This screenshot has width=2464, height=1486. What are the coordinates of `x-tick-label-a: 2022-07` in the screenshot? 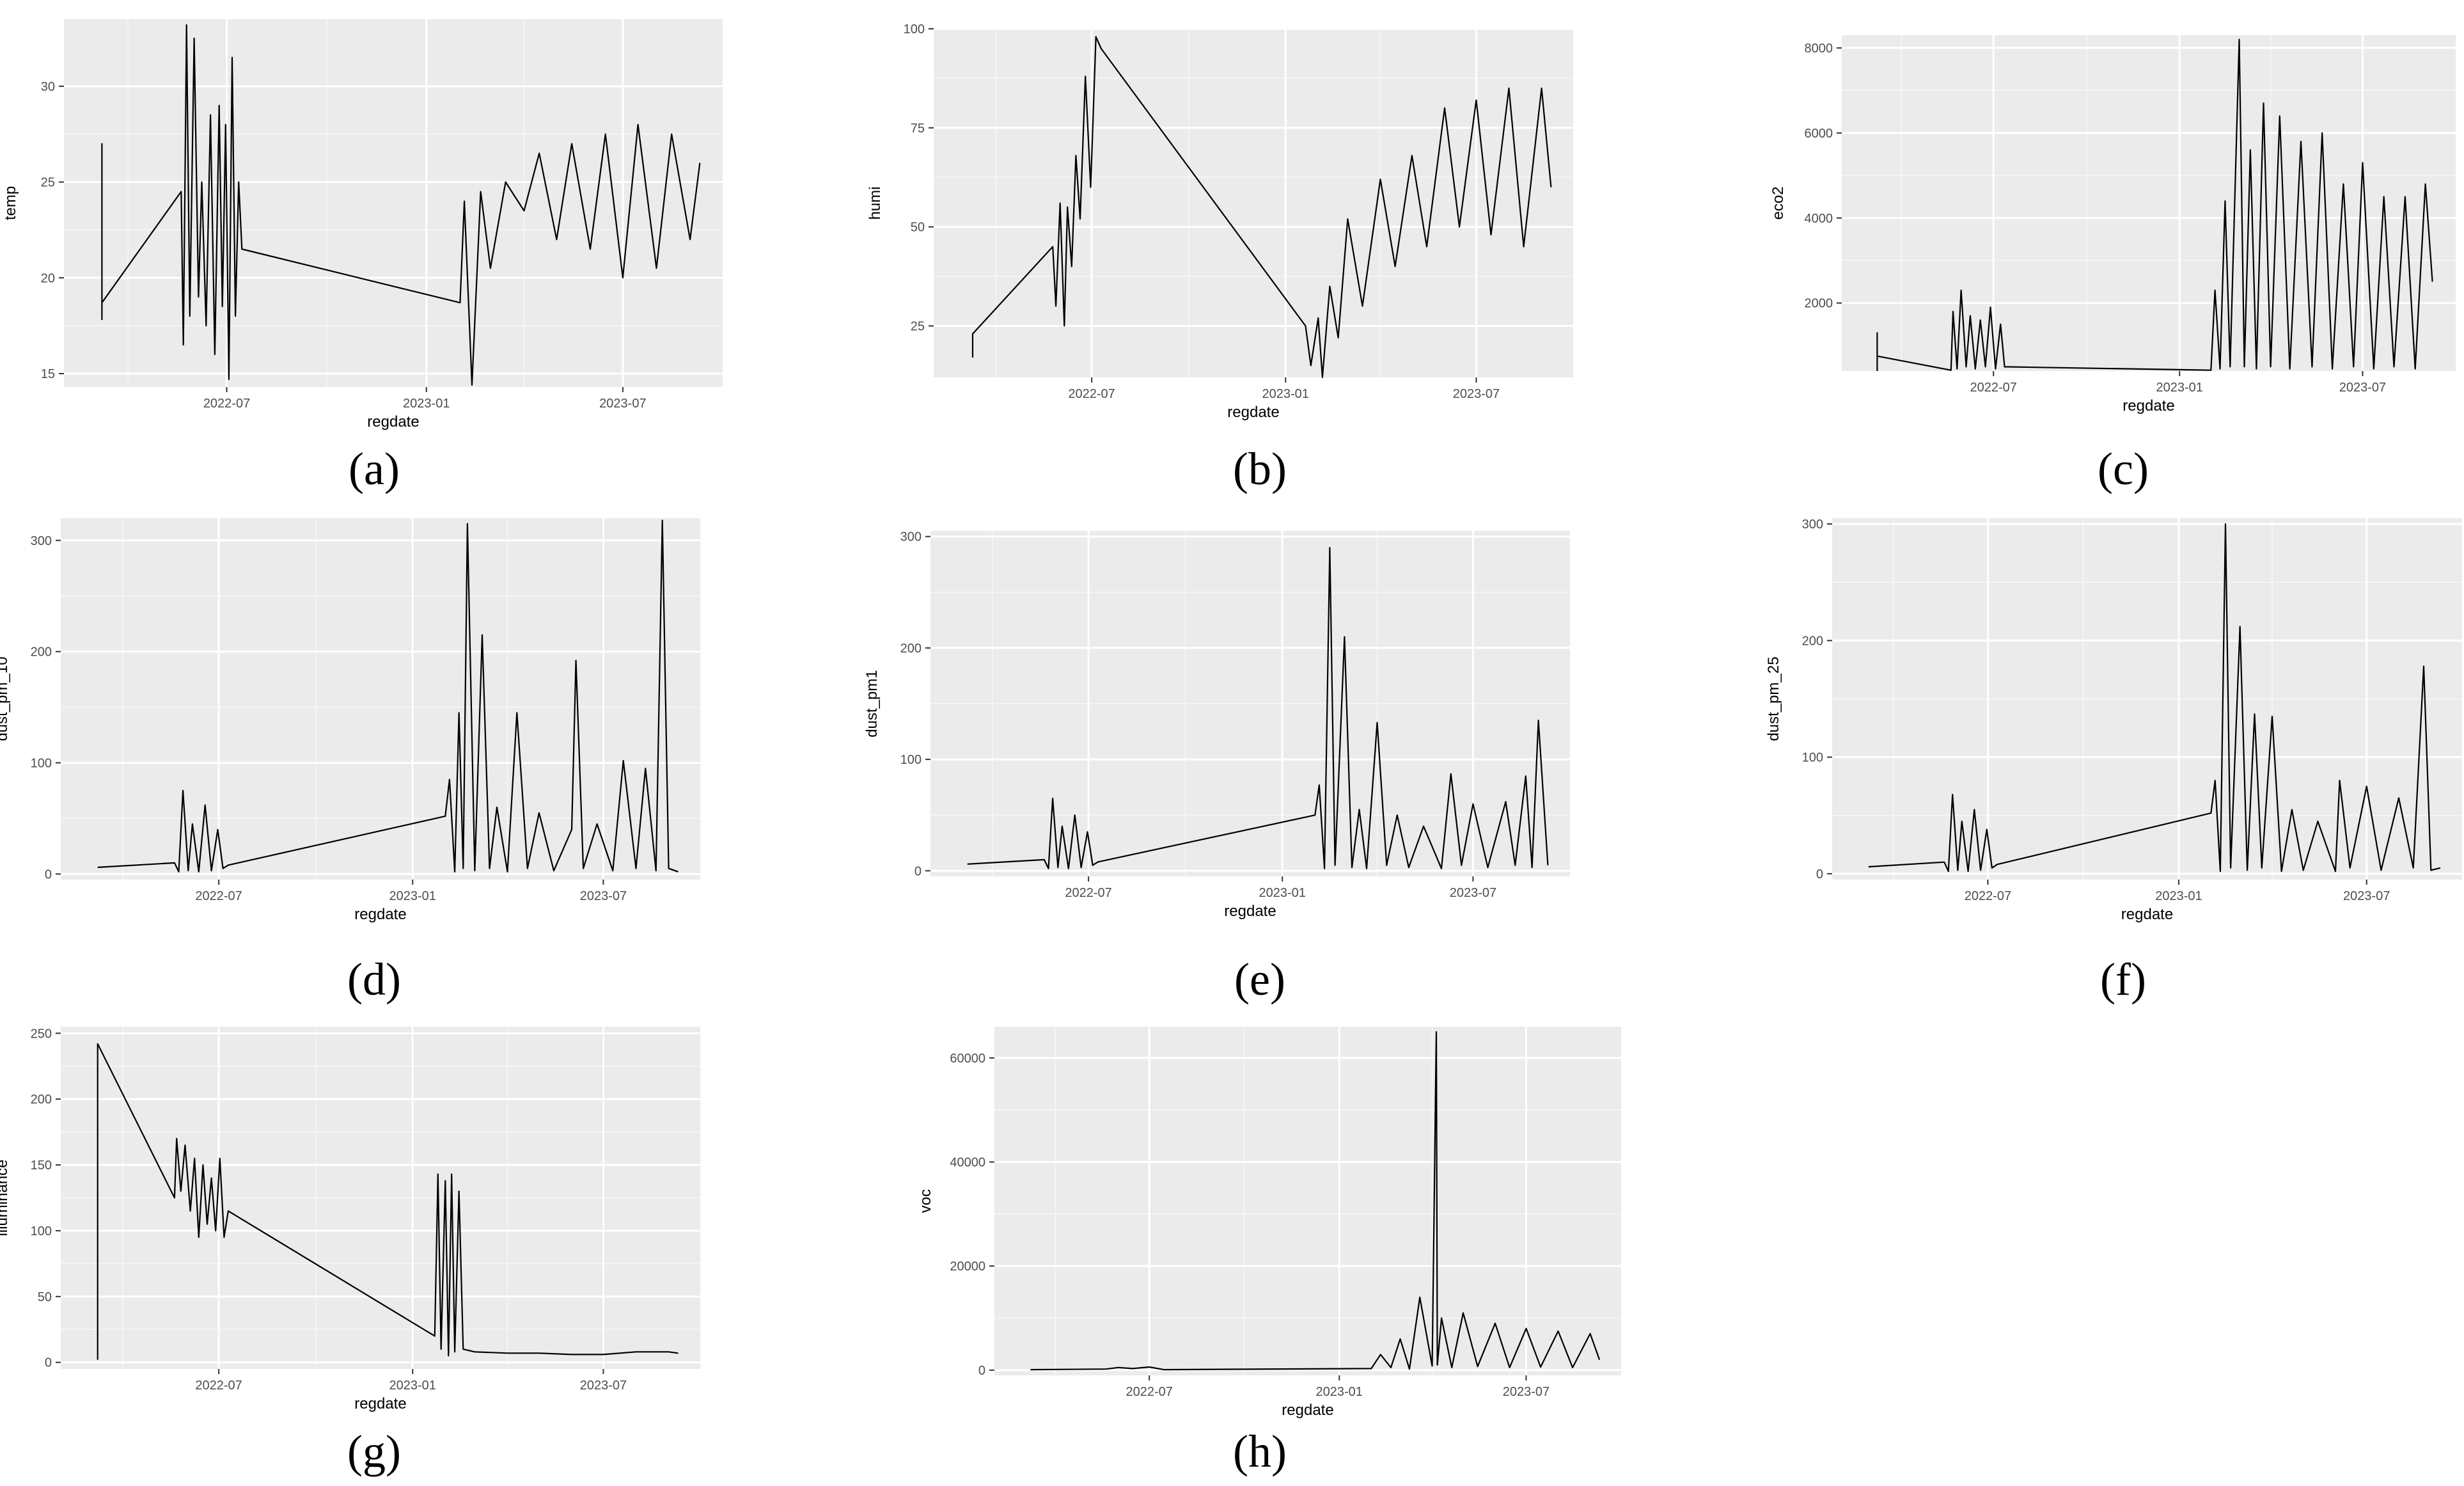 It's located at (226, 404).